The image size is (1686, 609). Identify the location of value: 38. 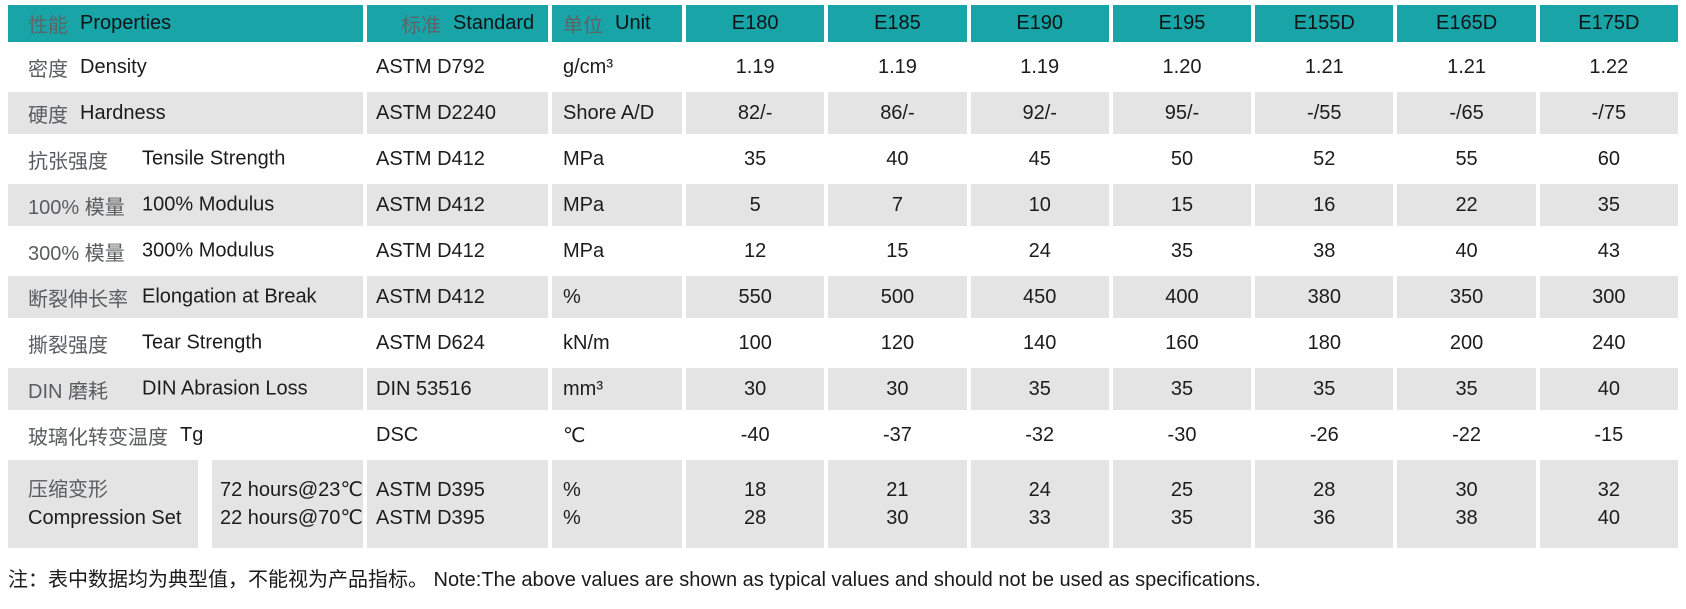
(1324, 250).